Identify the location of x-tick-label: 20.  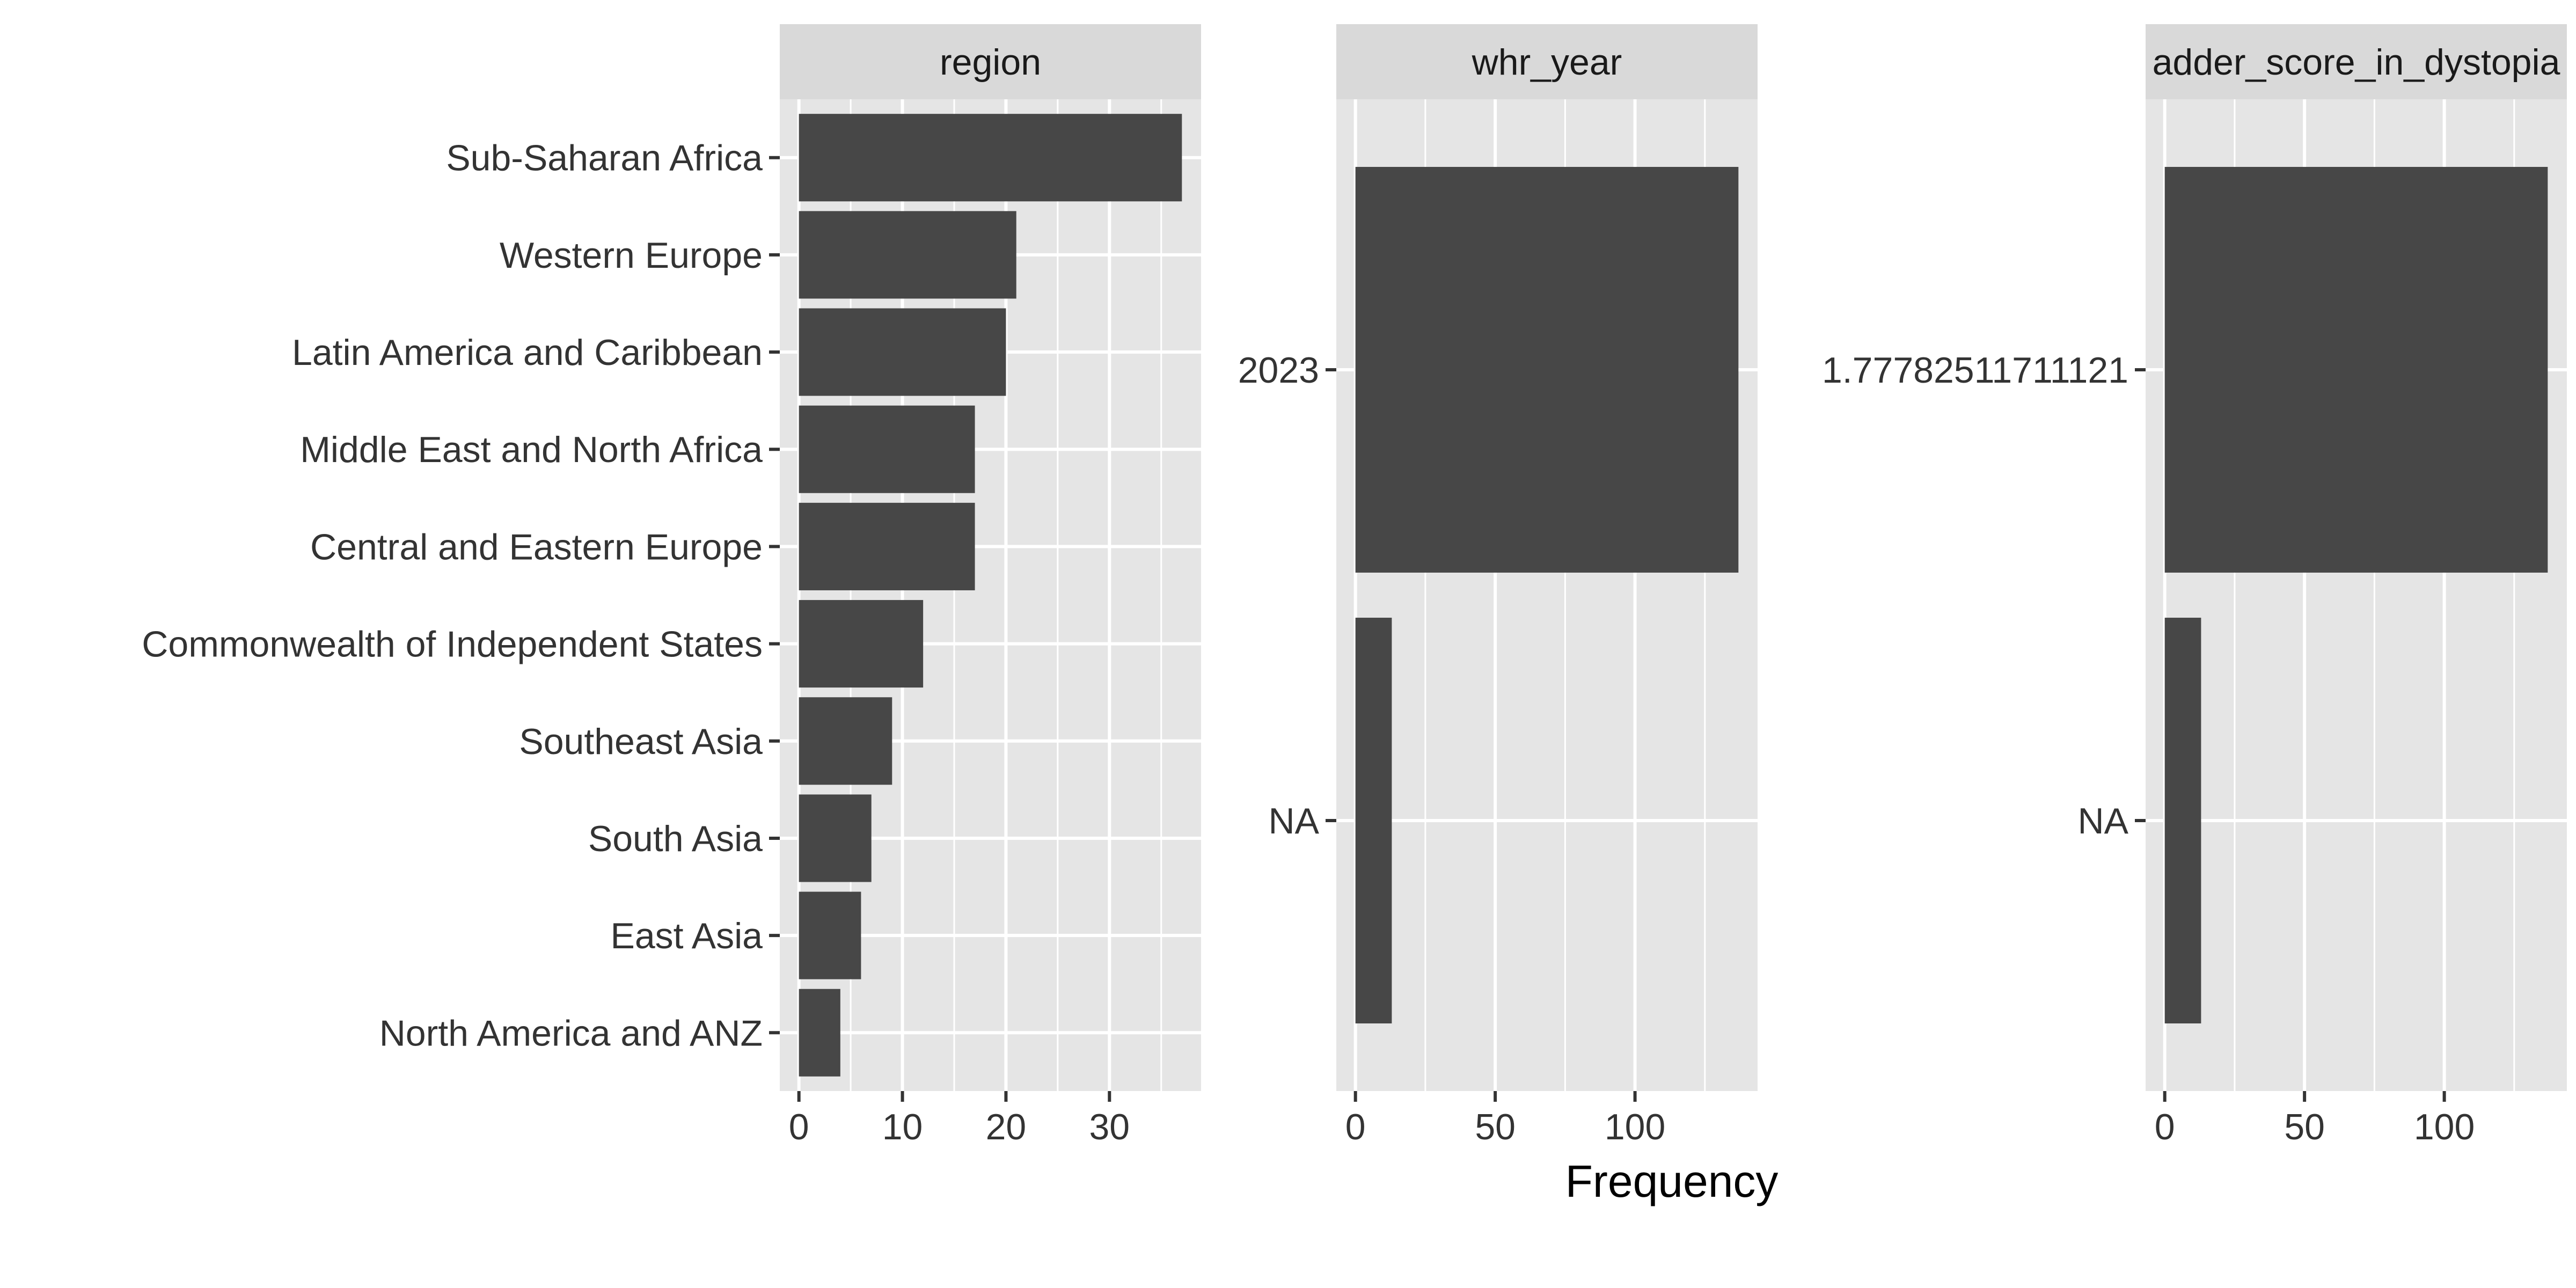
(1006, 1127).